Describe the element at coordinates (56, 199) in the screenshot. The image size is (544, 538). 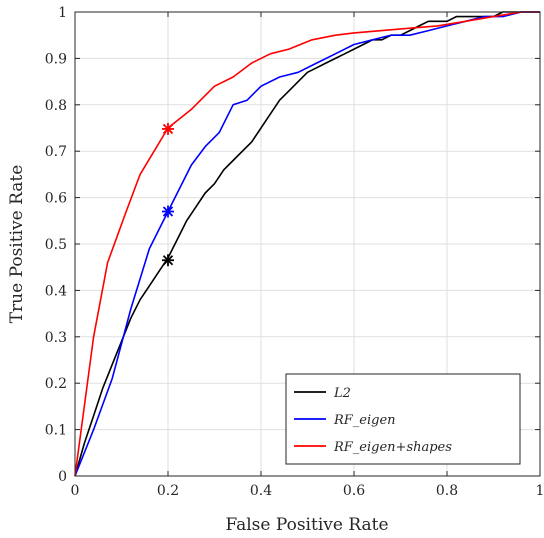
I see `y-tick-label: 0.6` at that location.